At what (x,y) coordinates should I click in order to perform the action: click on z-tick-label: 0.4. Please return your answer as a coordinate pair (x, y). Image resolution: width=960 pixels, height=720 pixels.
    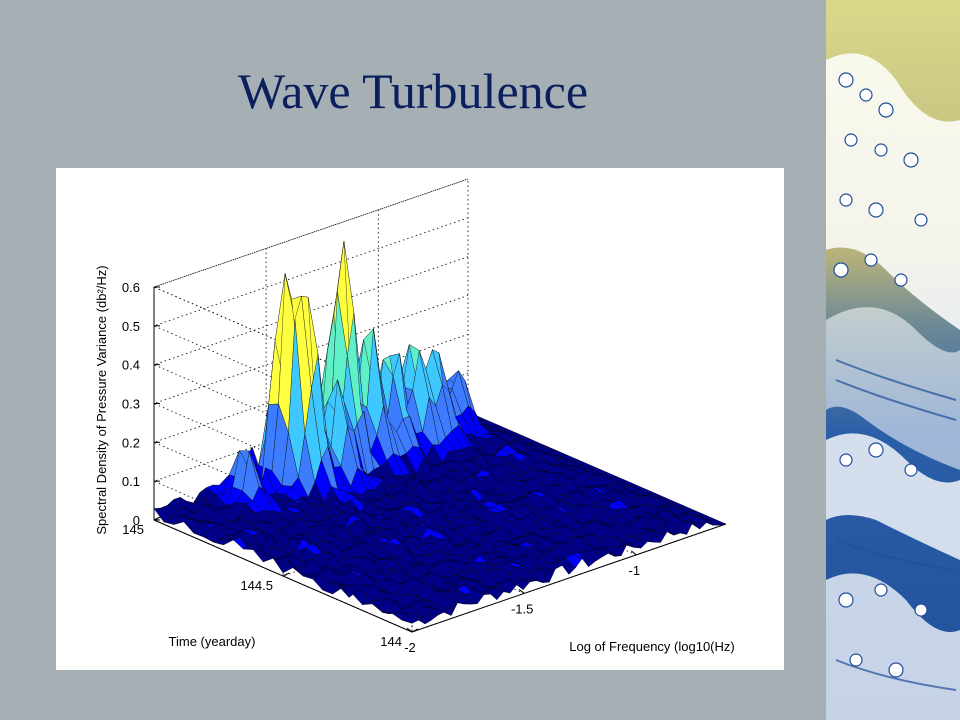
    Looking at the image, I should click on (131, 365).